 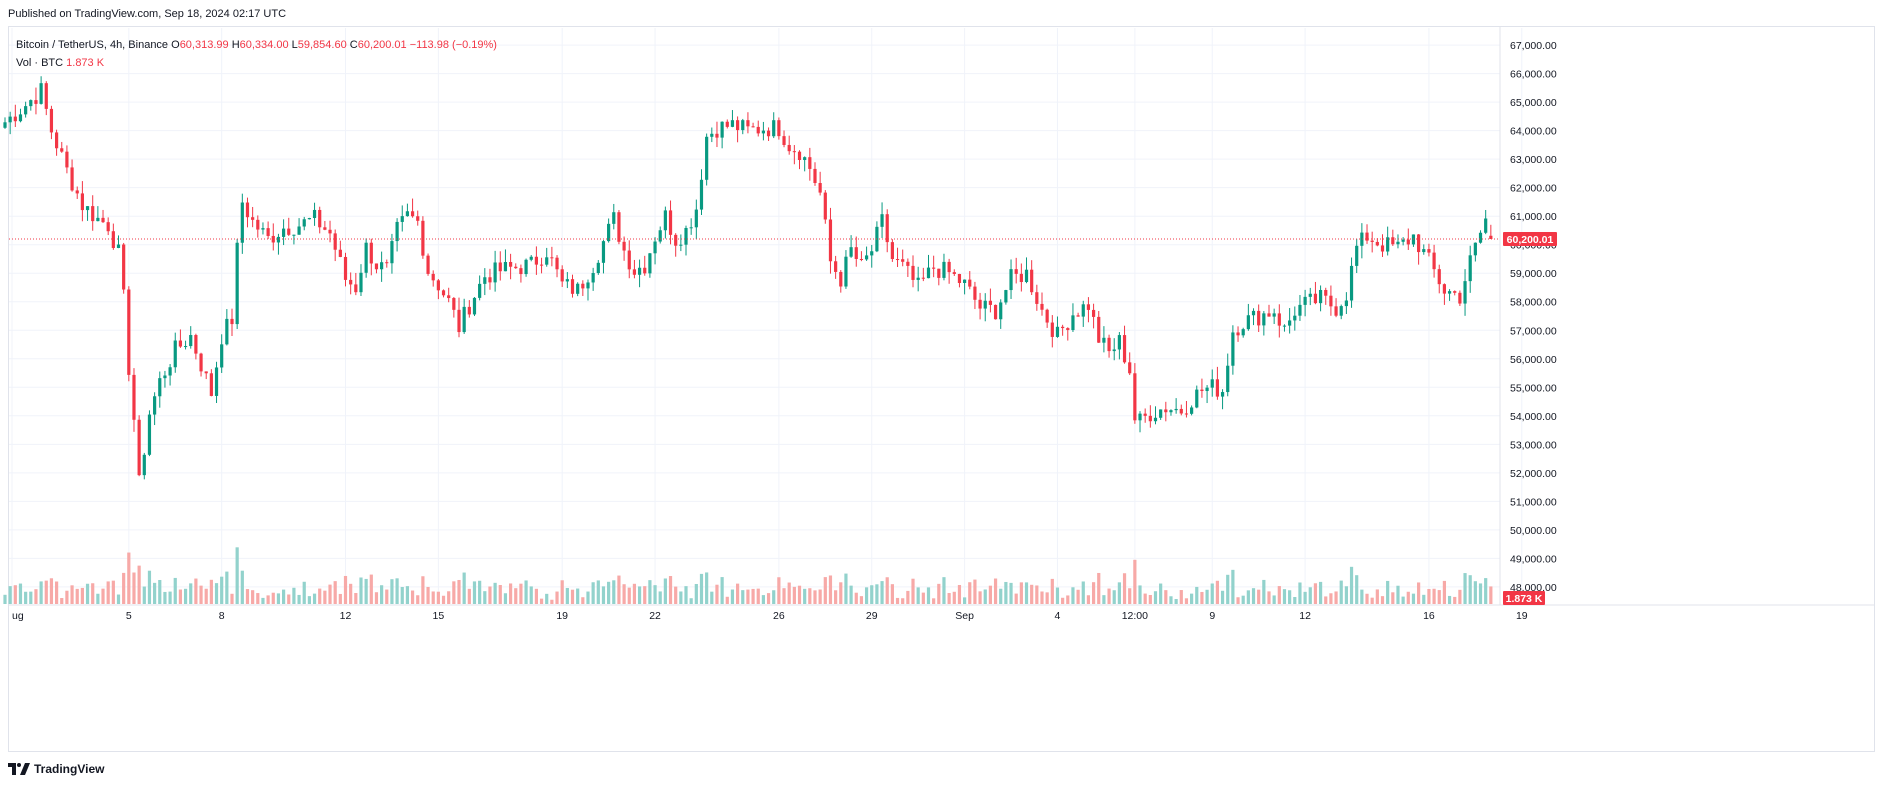 What do you see at coordinates (256, 63) in the screenshot?
I see `volume-row: Vol · BTC 1.873 K` at bounding box center [256, 63].